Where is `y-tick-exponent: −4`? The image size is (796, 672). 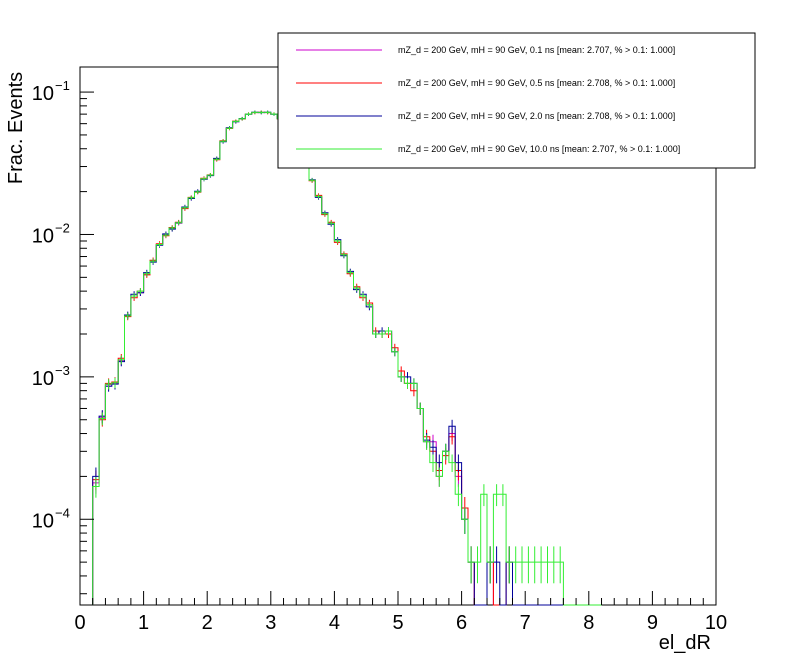
y-tick-exponent: −4 is located at coordinates (62, 512).